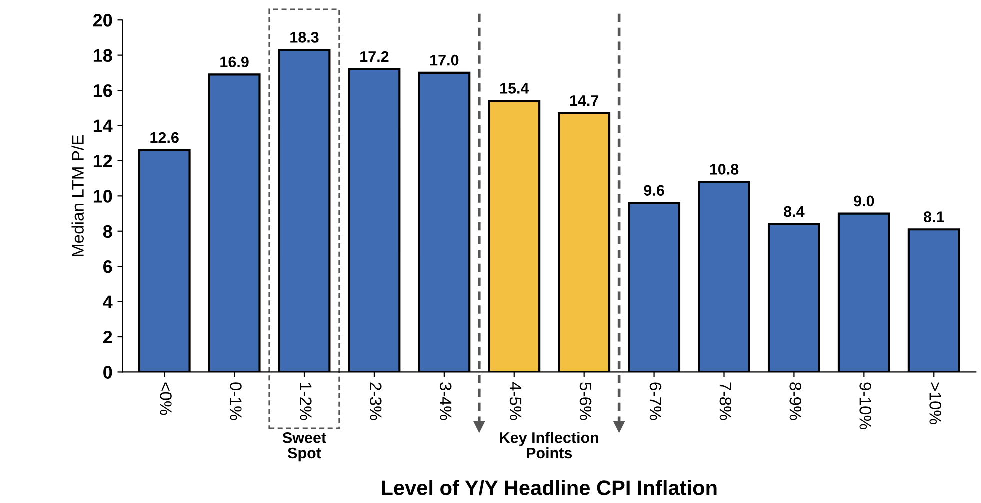 This screenshot has width=981, height=503. What do you see at coordinates (376, 401) in the screenshot?
I see `x-tick-label: 2-3%` at bounding box center [376, 401].